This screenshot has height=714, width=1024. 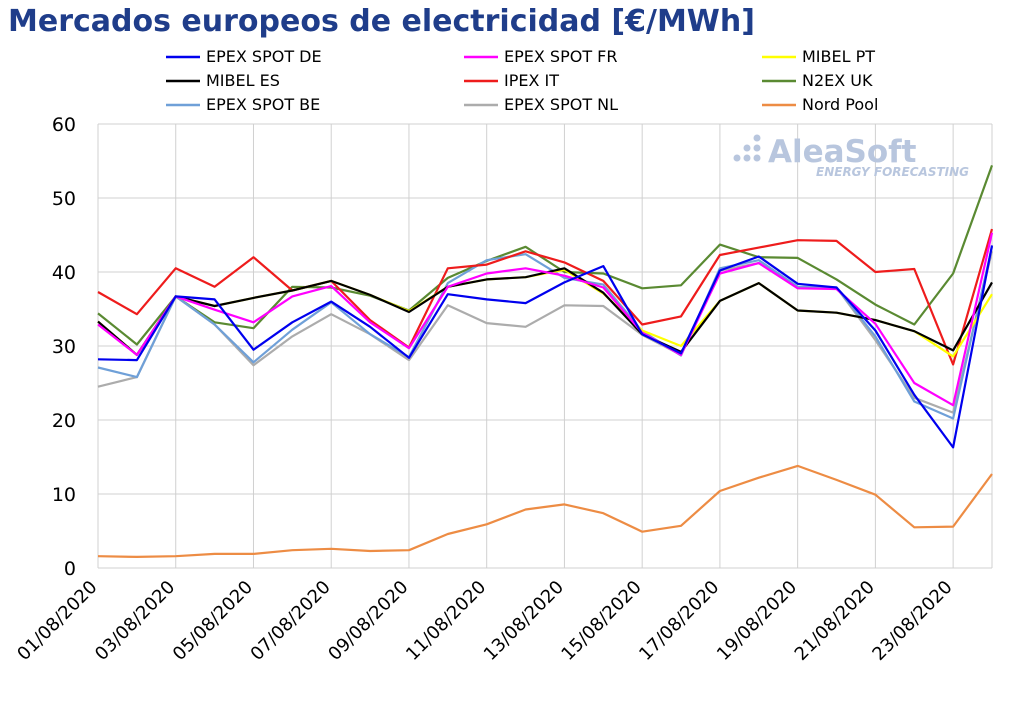 What do you see at coordinates (291, 621) in the screenshot?
I see `x-tick-label: 07/08/2020` at bounding box center [291, 621].